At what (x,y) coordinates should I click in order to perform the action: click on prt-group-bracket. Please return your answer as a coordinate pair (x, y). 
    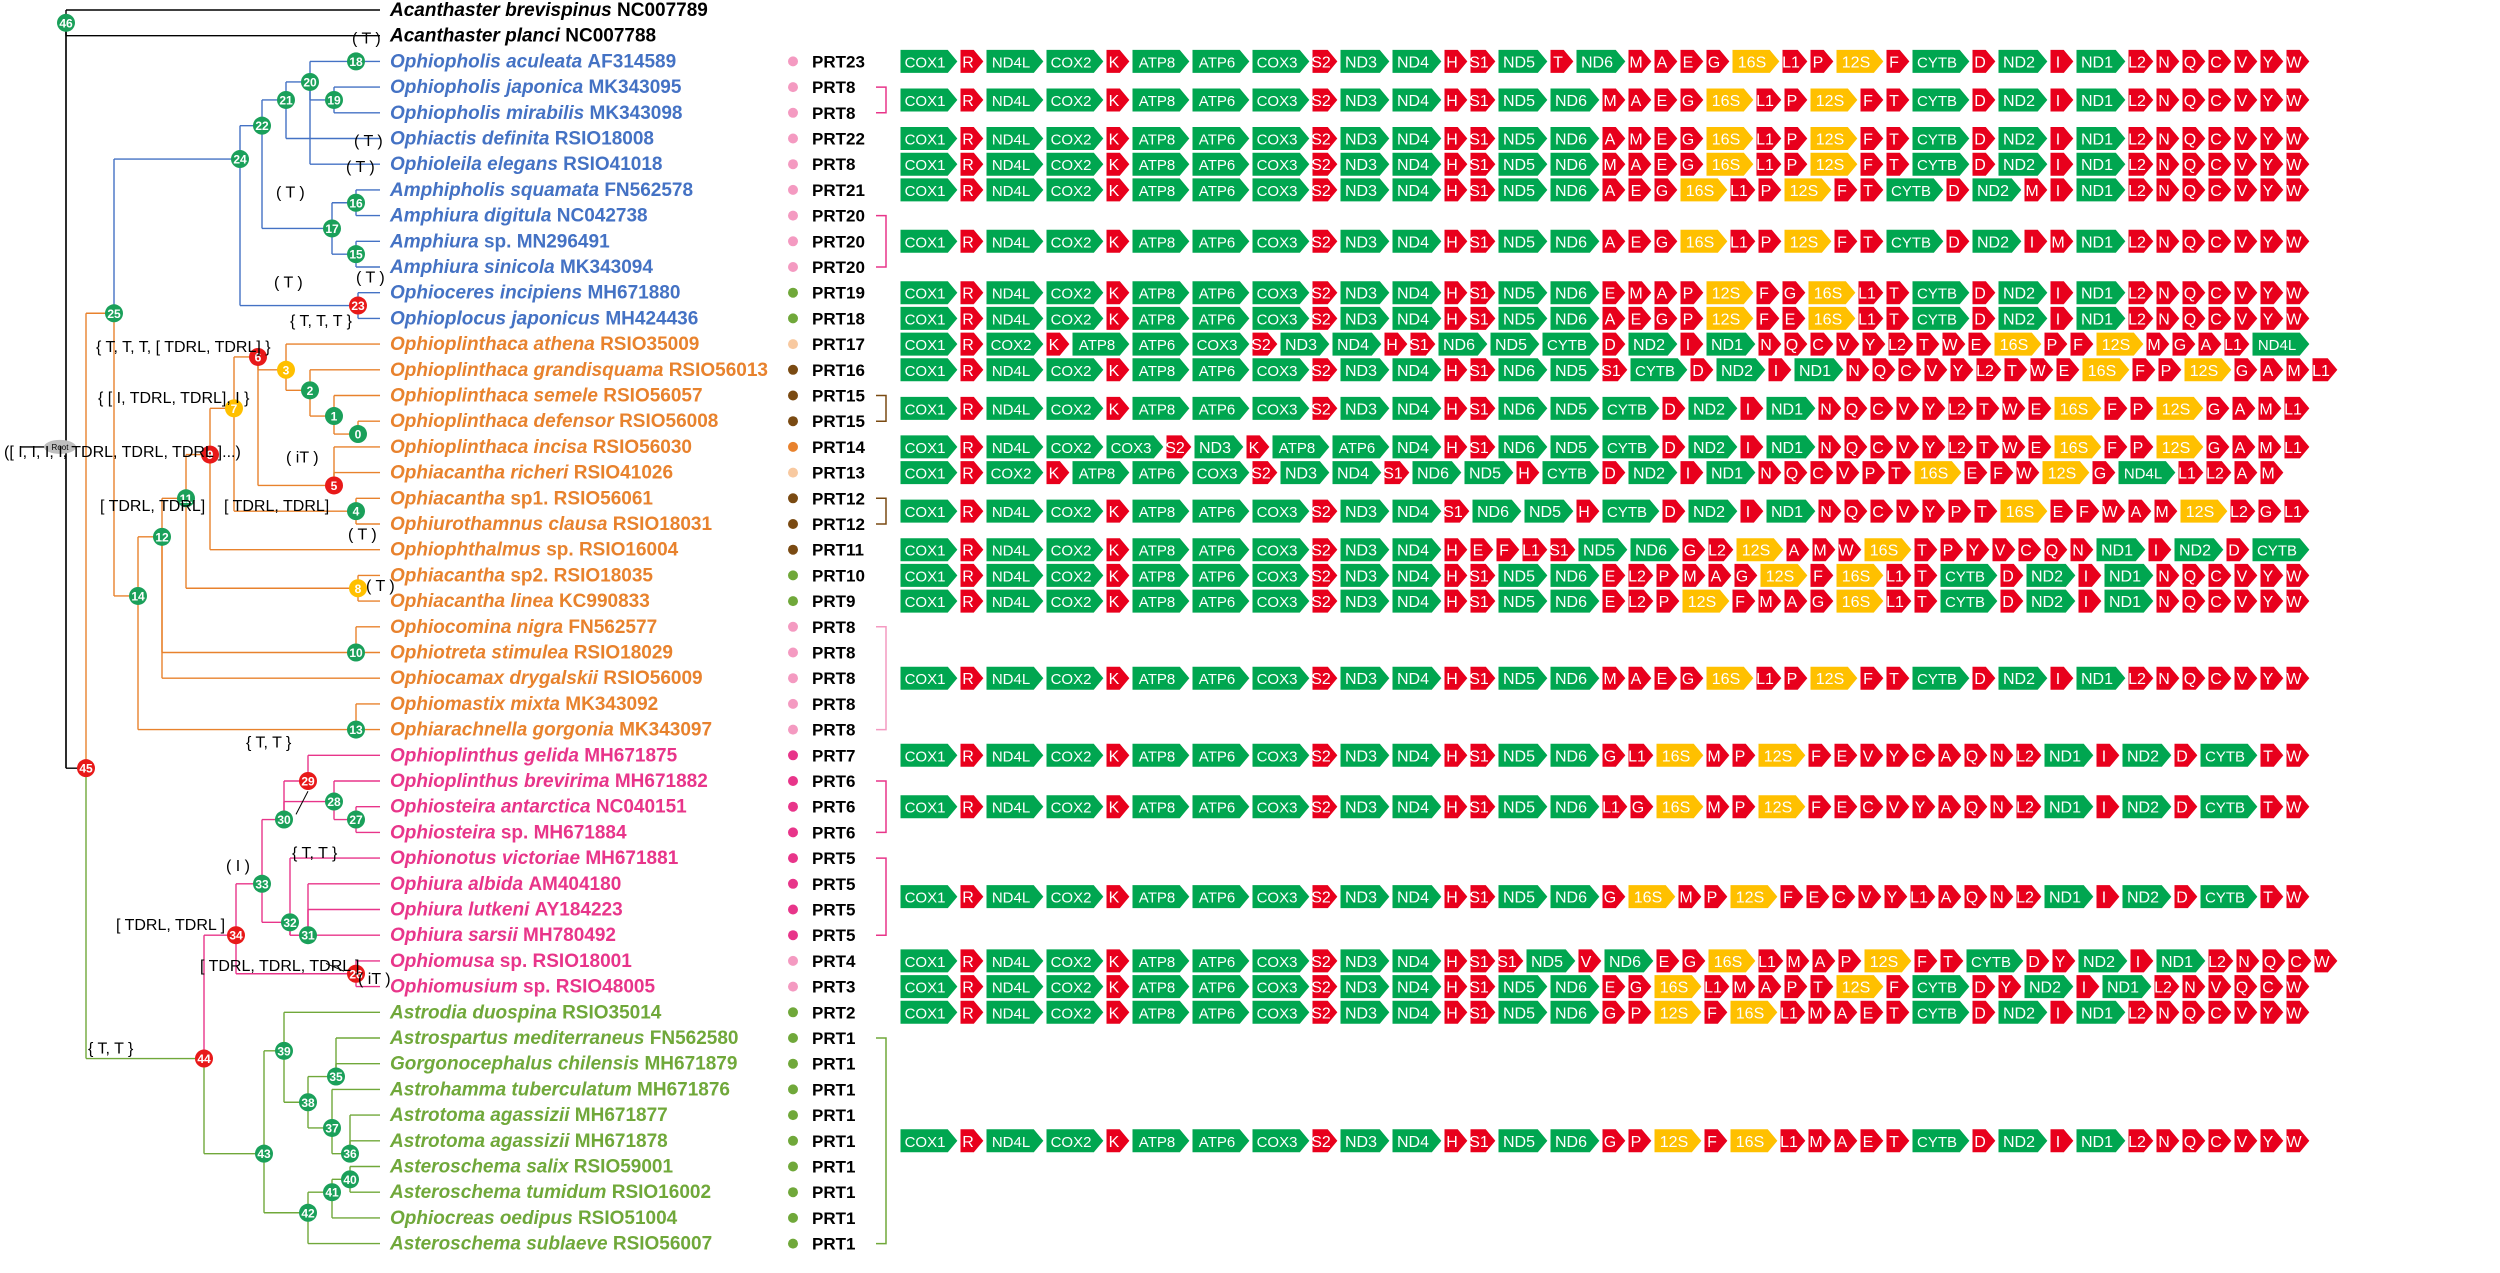
    Looking at the image, I should click on (881, 678).